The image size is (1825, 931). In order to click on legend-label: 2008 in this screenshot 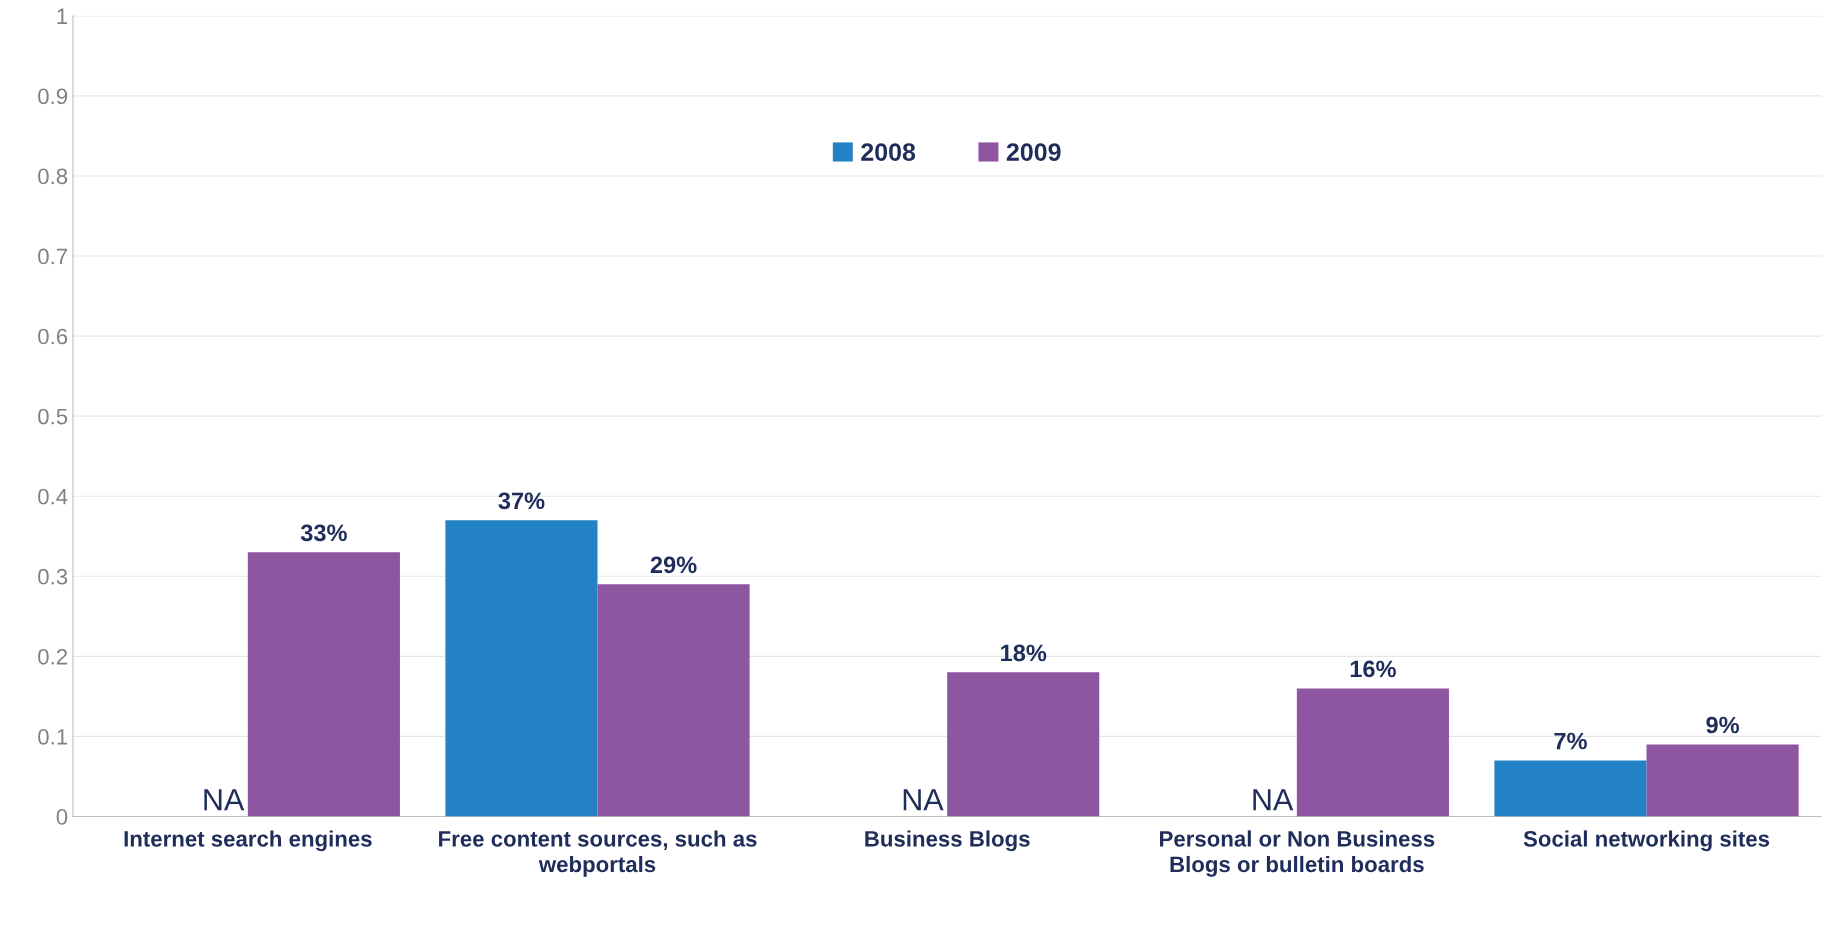, I will do `click(888, 152)`.